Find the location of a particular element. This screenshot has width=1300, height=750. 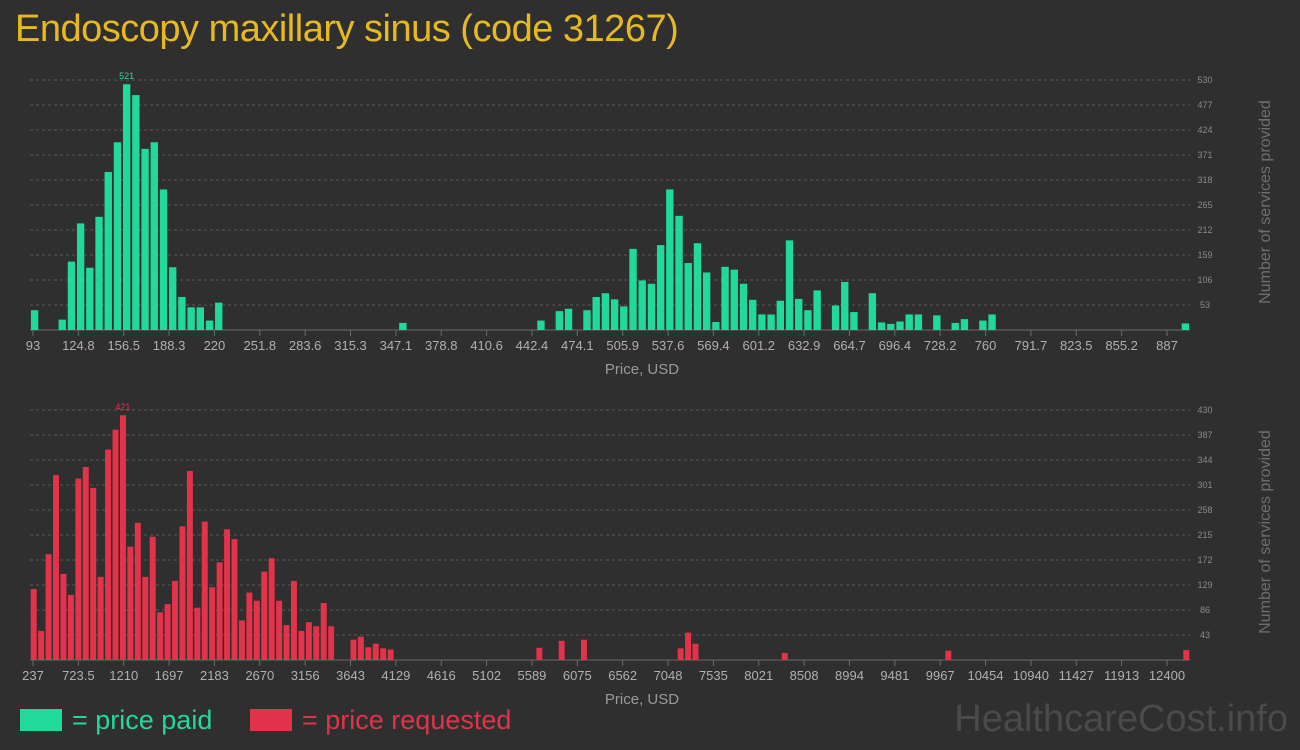

y-tick-label: 477 is located at coordinates (1204, 105).